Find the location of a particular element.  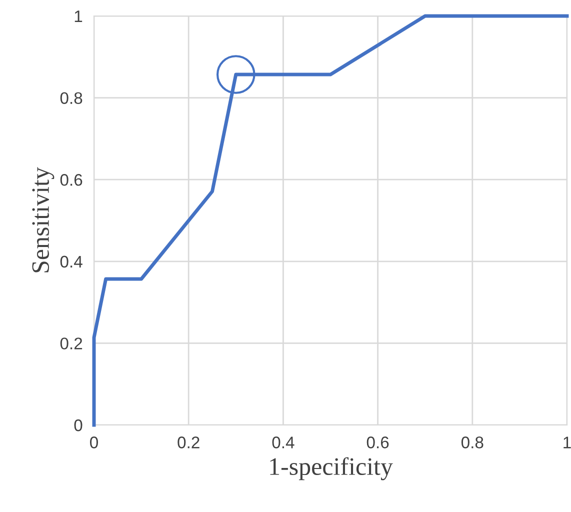

x-axis-title: 1-specificity is located at coordinates (331, 468).